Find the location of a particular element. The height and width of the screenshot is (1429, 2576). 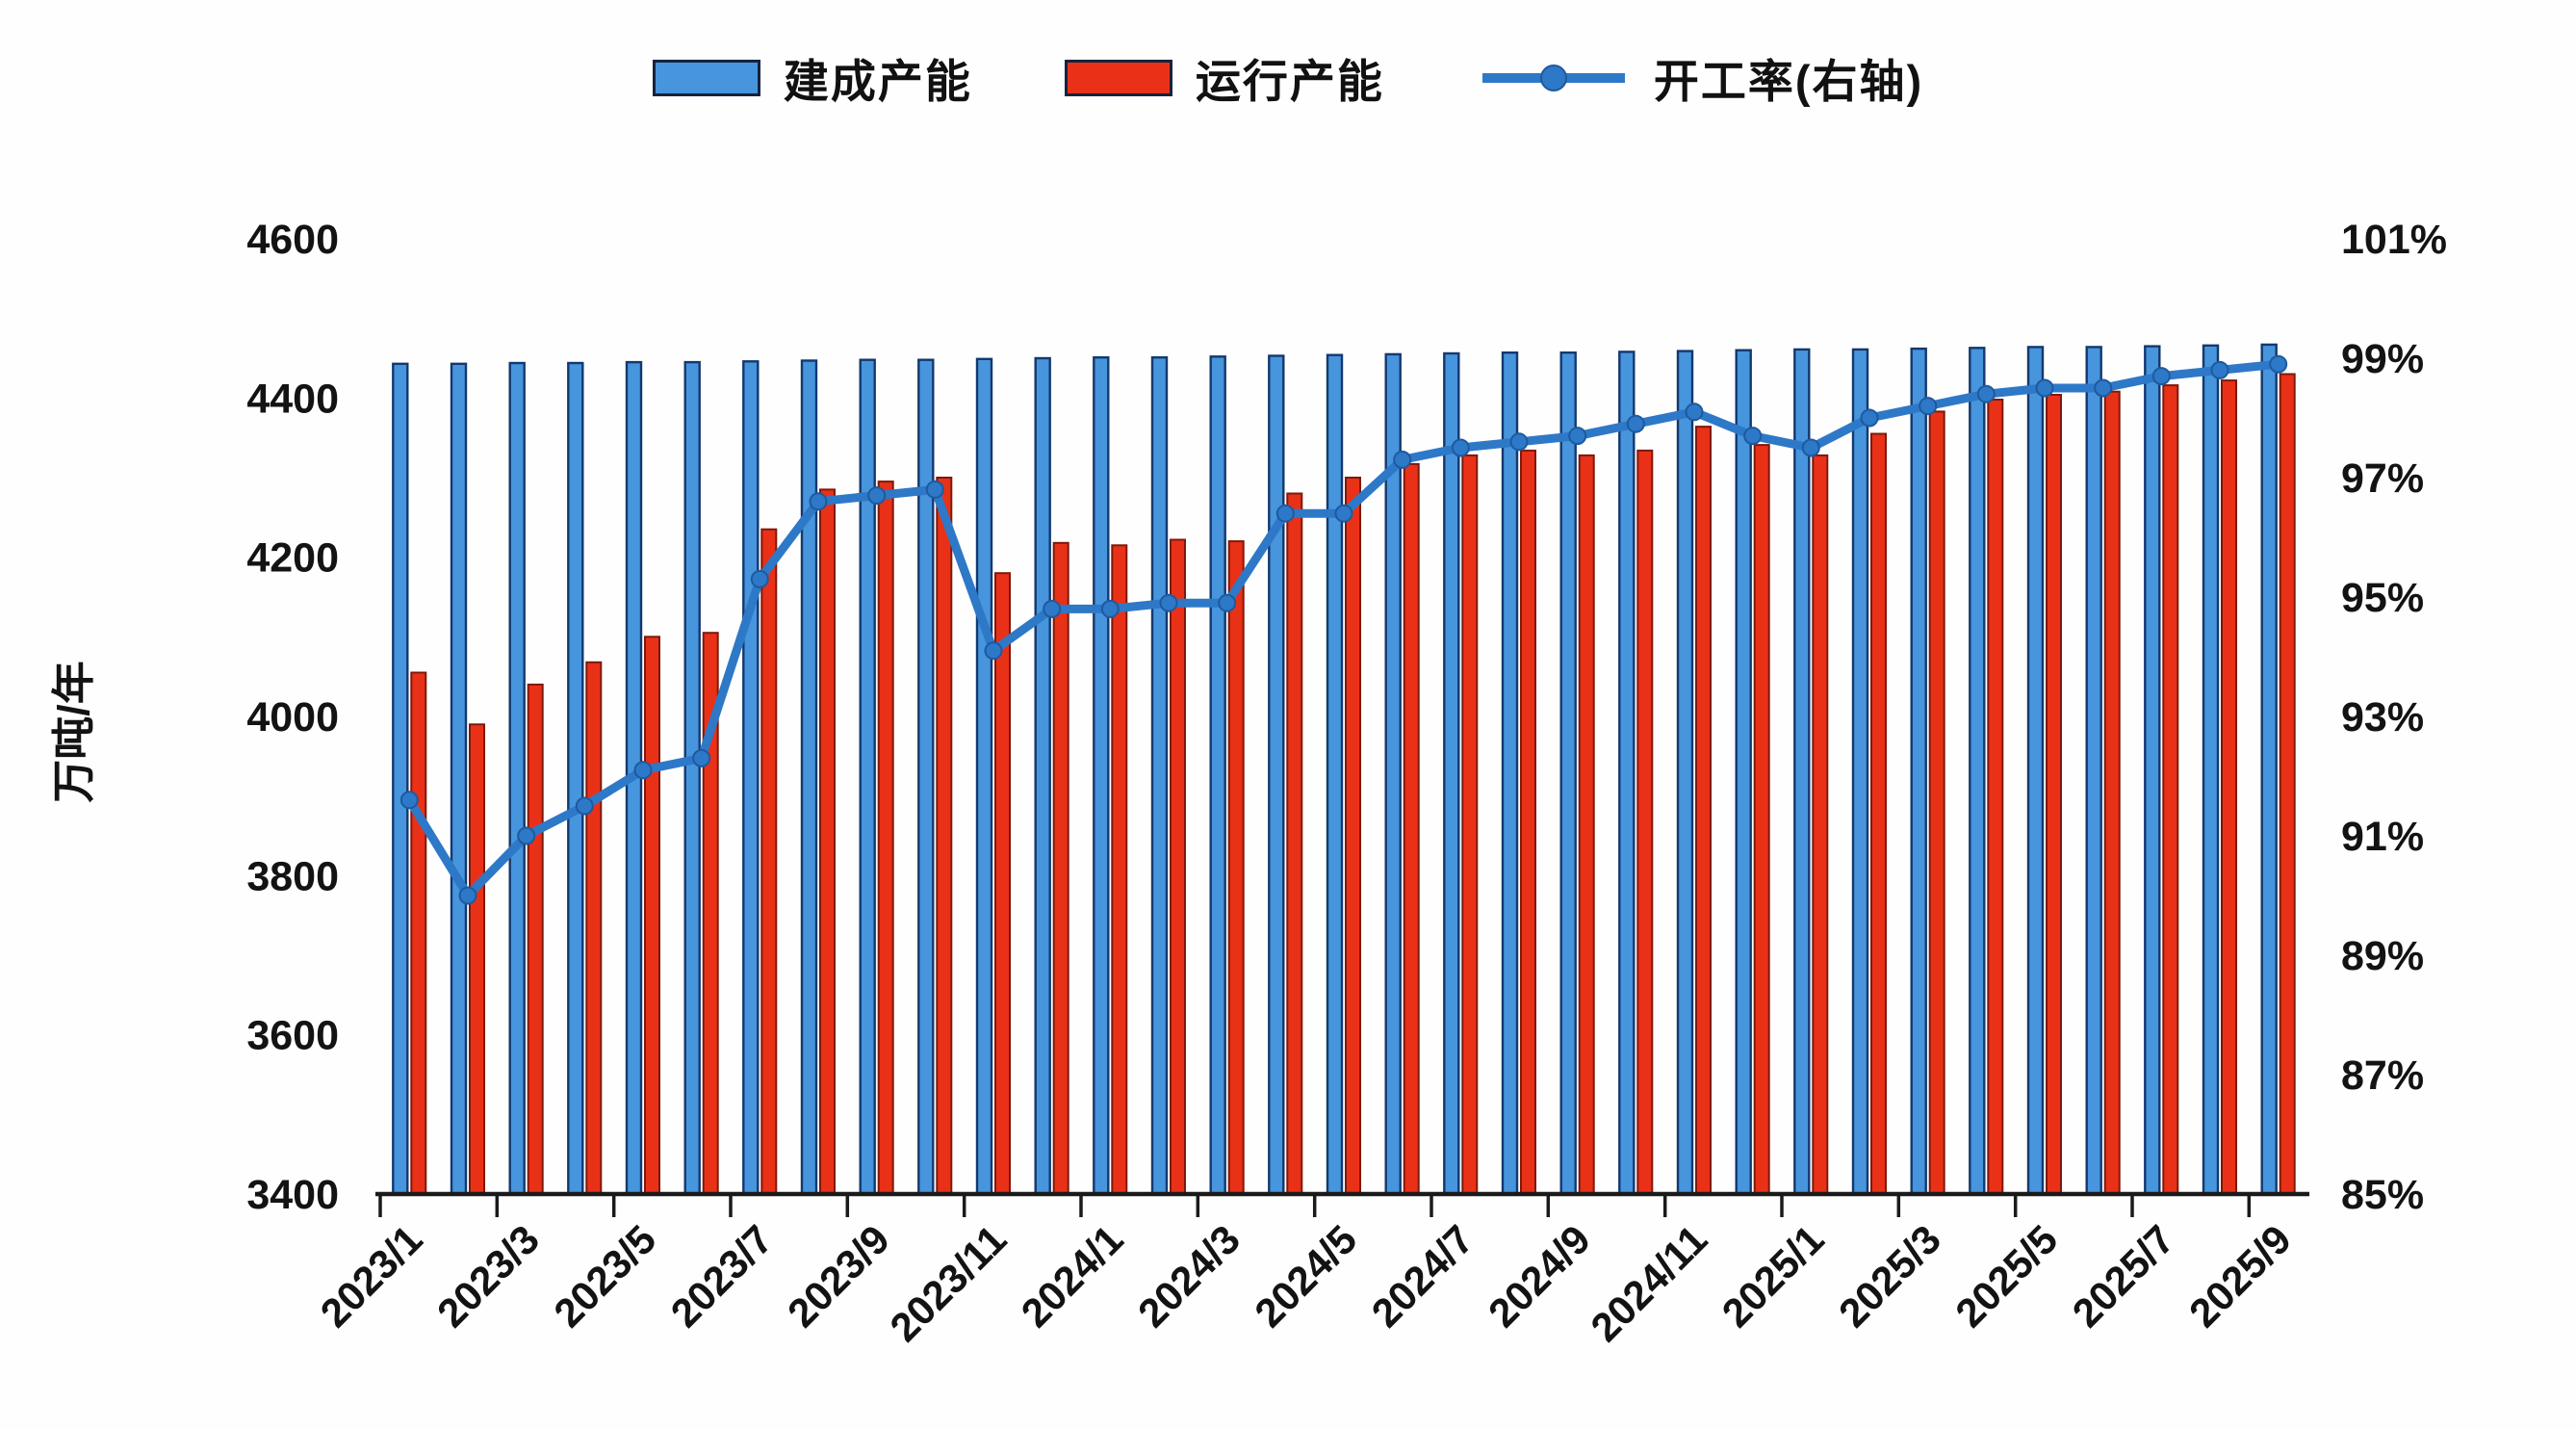

operating-capacity-swatch-icon is located at coordinates (1118, 78).